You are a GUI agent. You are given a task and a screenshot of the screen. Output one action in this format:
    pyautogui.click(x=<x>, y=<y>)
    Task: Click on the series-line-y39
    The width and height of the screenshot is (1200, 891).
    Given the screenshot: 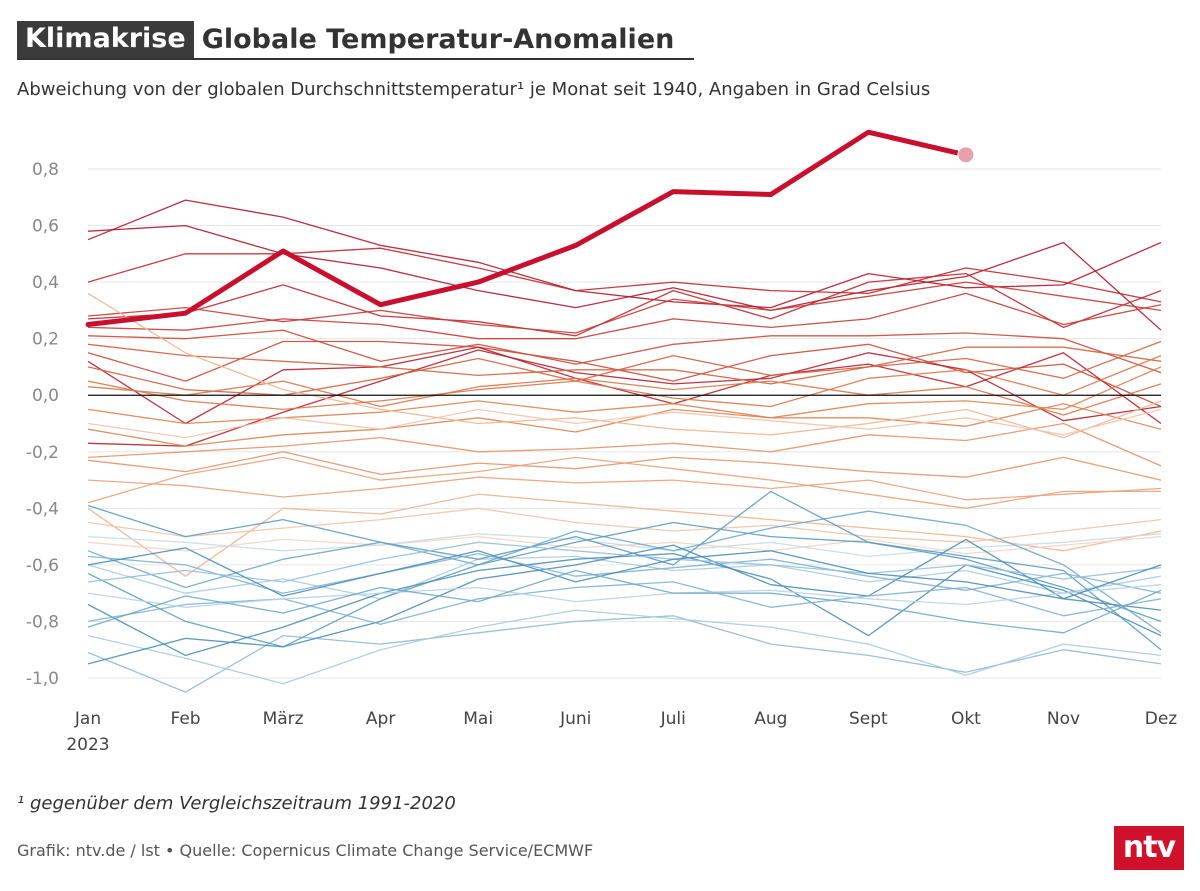 What is the action you would take?
    pyautogui.click(x=624, y=573)
    